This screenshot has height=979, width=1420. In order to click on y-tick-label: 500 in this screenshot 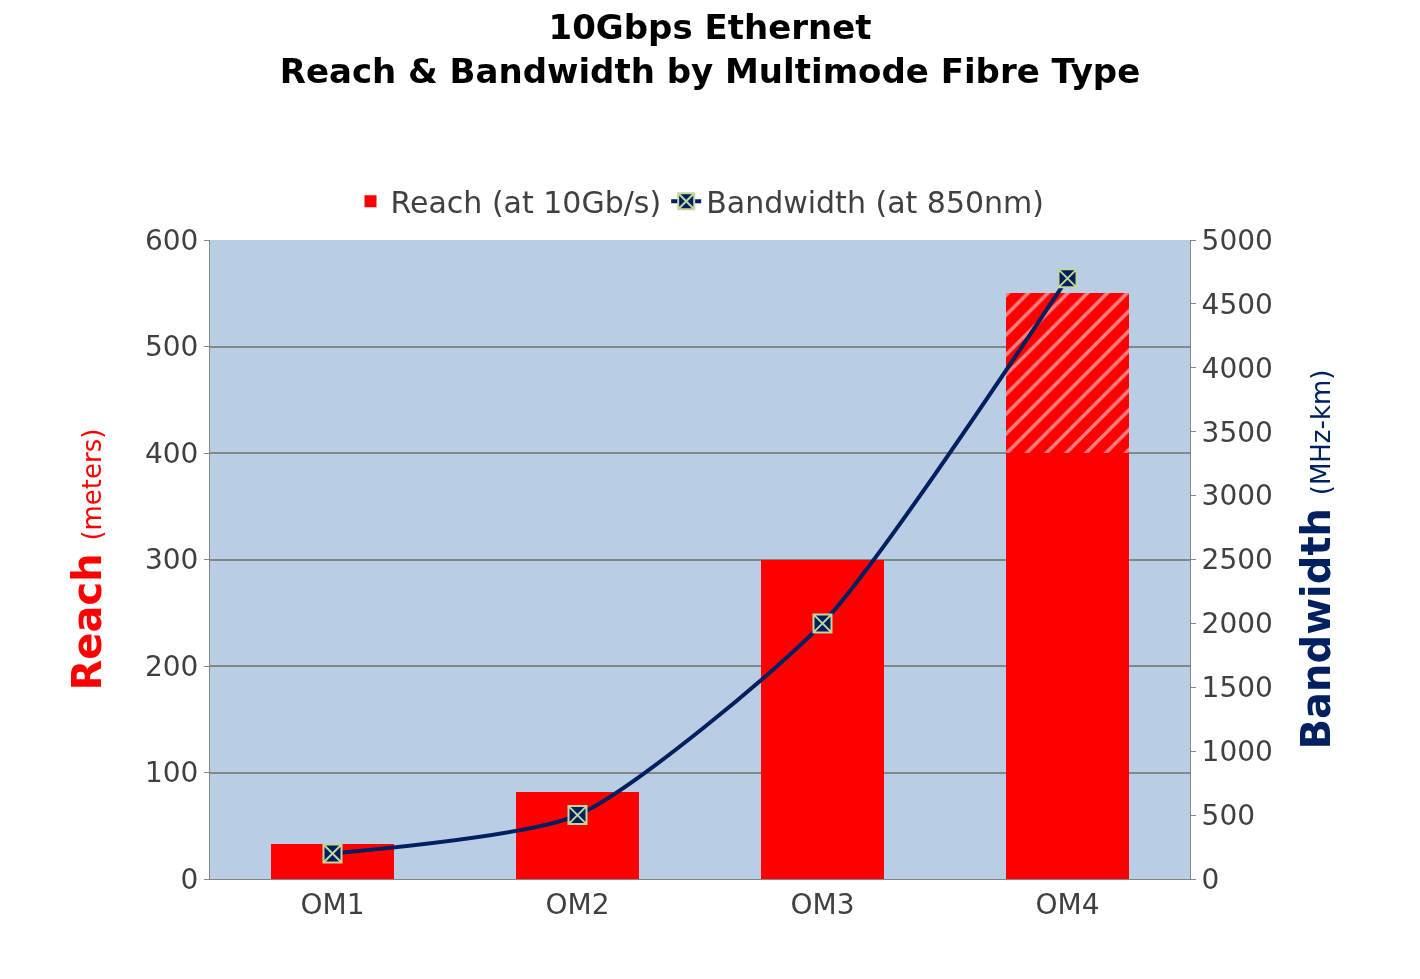, I will do `click(171, 347)`.